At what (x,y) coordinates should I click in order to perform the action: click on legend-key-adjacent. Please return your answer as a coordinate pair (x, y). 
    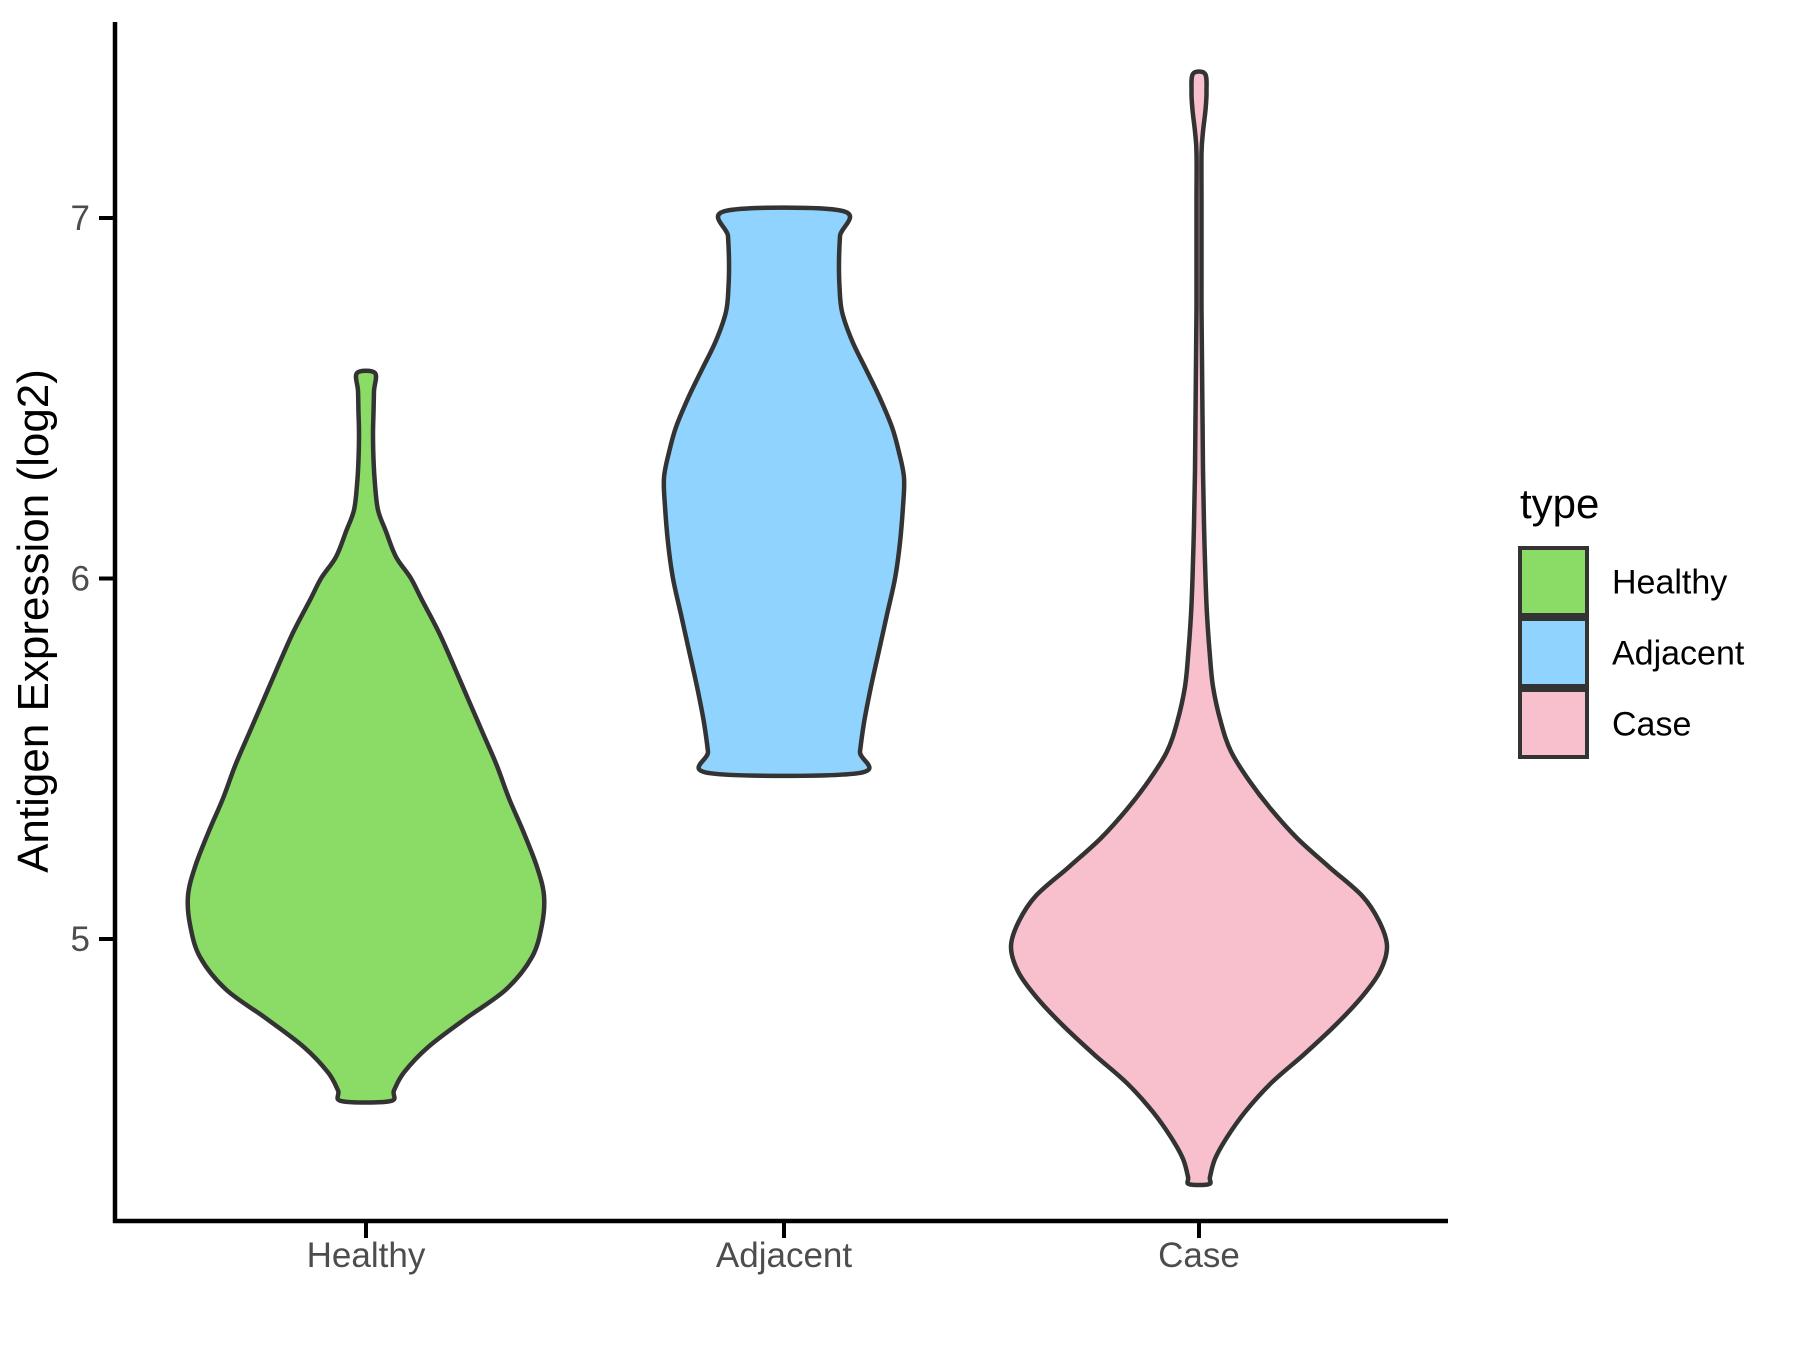
    Looking at the image, I should click on (1553, 652).